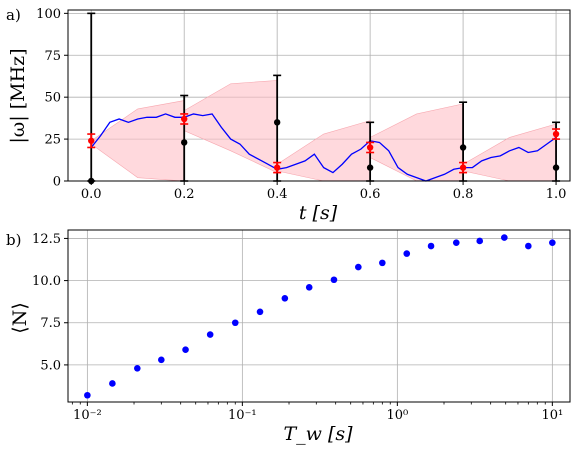  I want to click on panel-a-xtick-label-5: 1.0, so click(556, 194).